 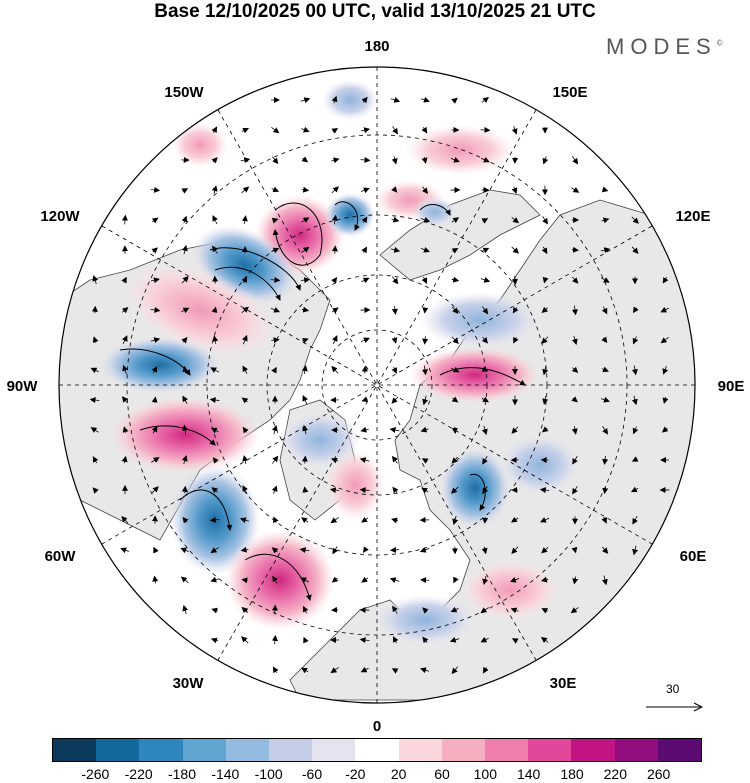 I want to click on colorbar-swatch, so click(x=204, y=750).